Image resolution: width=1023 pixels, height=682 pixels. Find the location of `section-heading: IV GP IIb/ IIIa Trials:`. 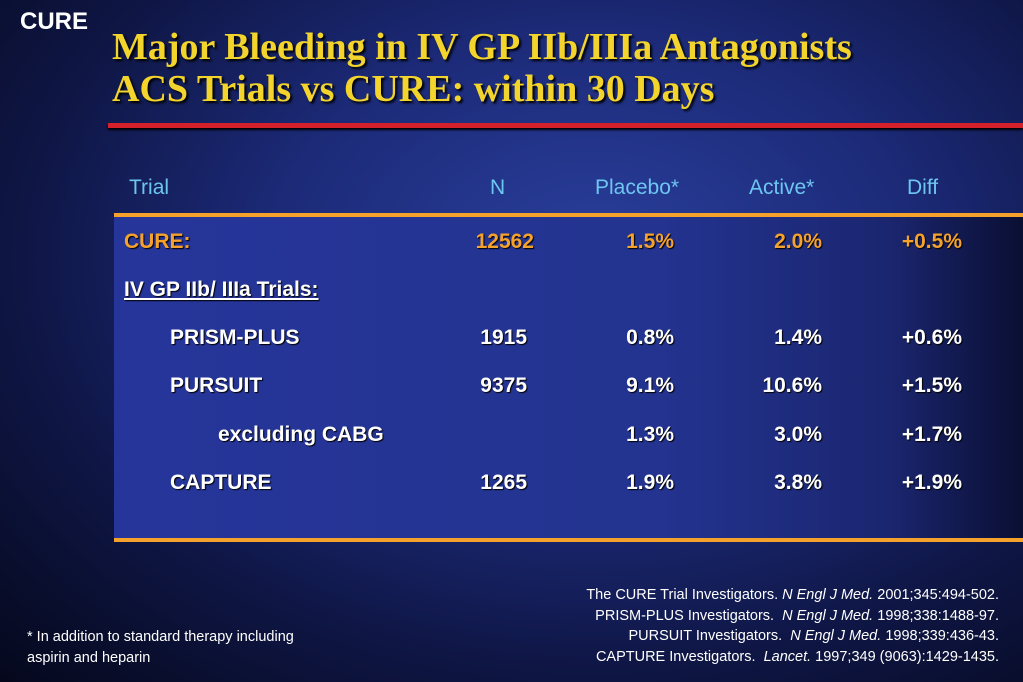

section-heading: IV GP IIb/ IIIa Trials: is located at coordinates (221, 289).